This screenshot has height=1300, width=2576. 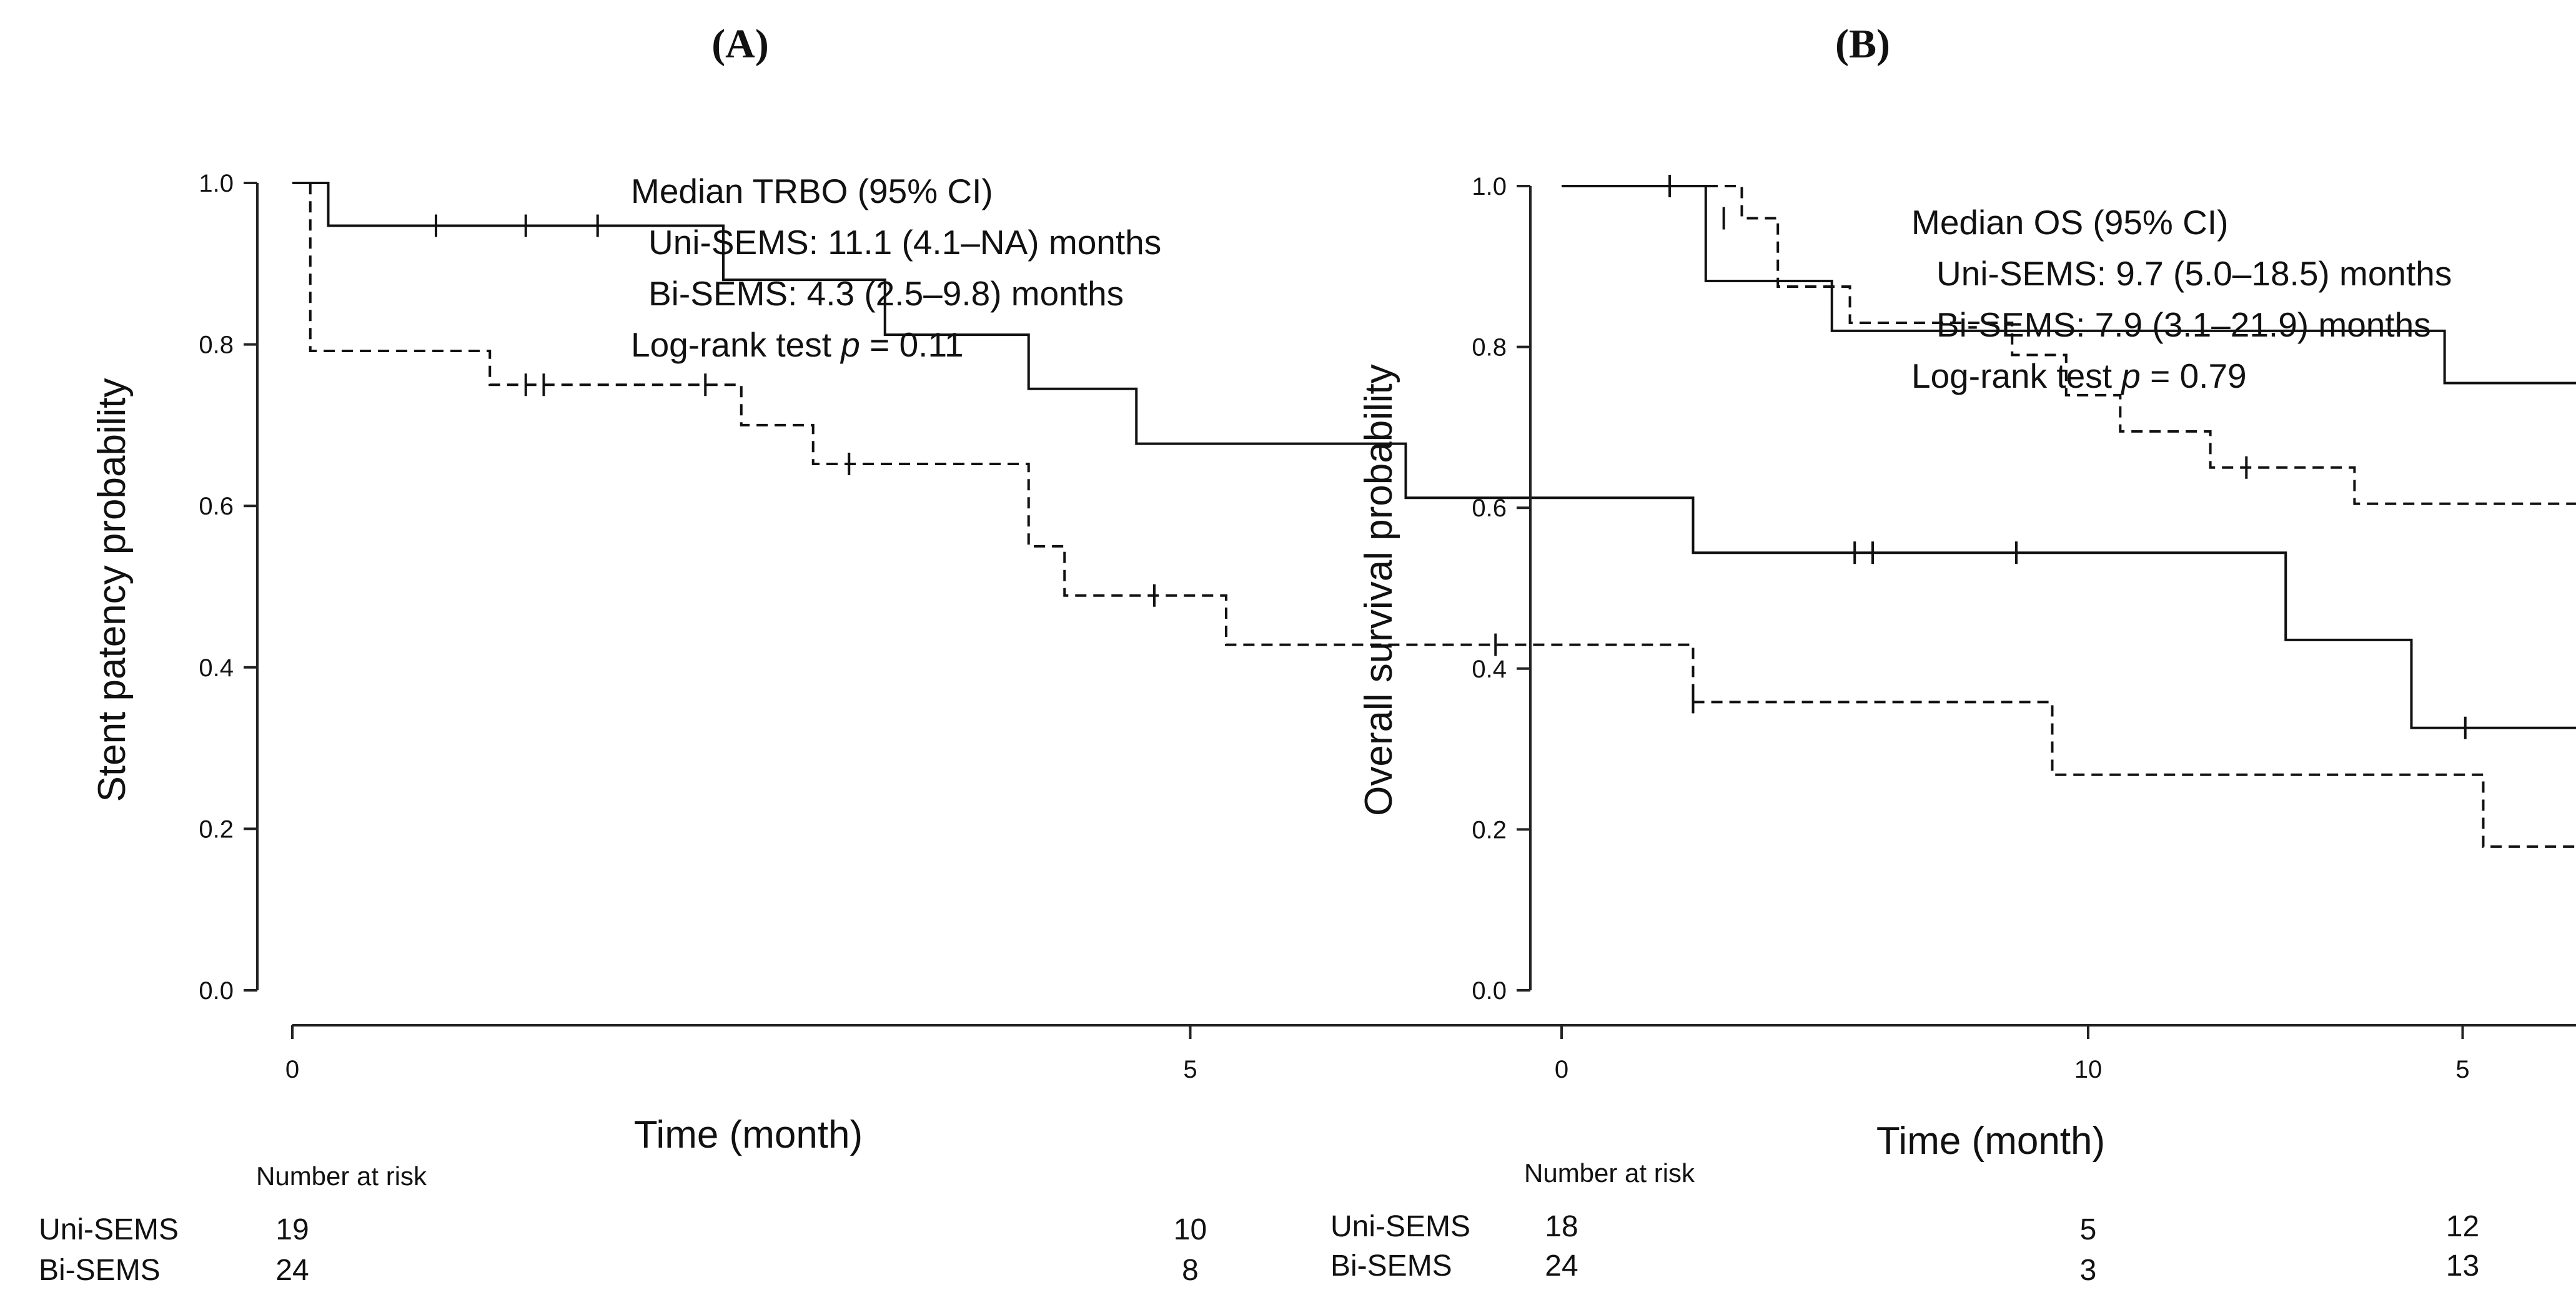 I want to click on risk-value: 12, so click(x=2462, y=1226).